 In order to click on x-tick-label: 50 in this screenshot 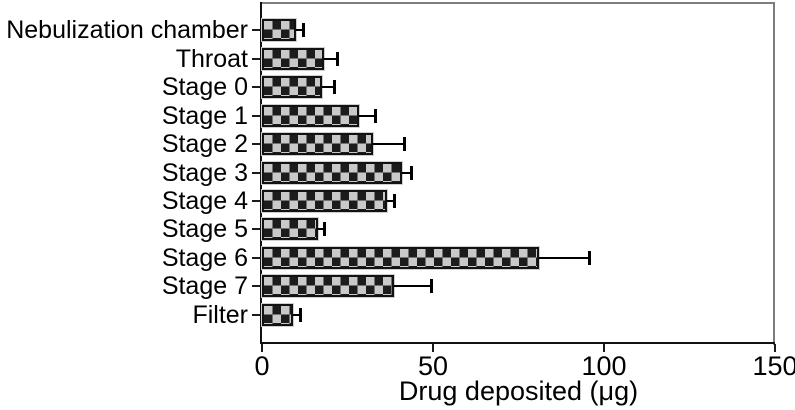, I will do `click(433, 366)`.